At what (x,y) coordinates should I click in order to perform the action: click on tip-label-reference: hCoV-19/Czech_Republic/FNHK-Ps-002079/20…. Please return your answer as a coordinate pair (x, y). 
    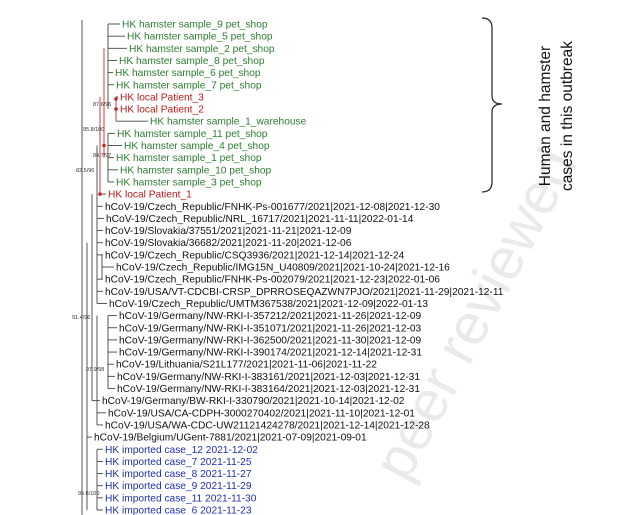
    Looking at the image, I should click on (272, 280).